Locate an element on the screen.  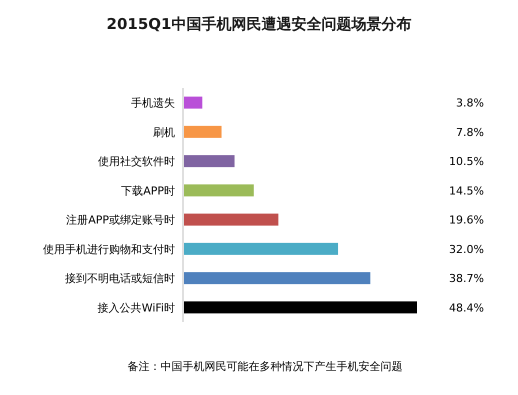
data-label: 10.5% is located at coordinates (466, 161).